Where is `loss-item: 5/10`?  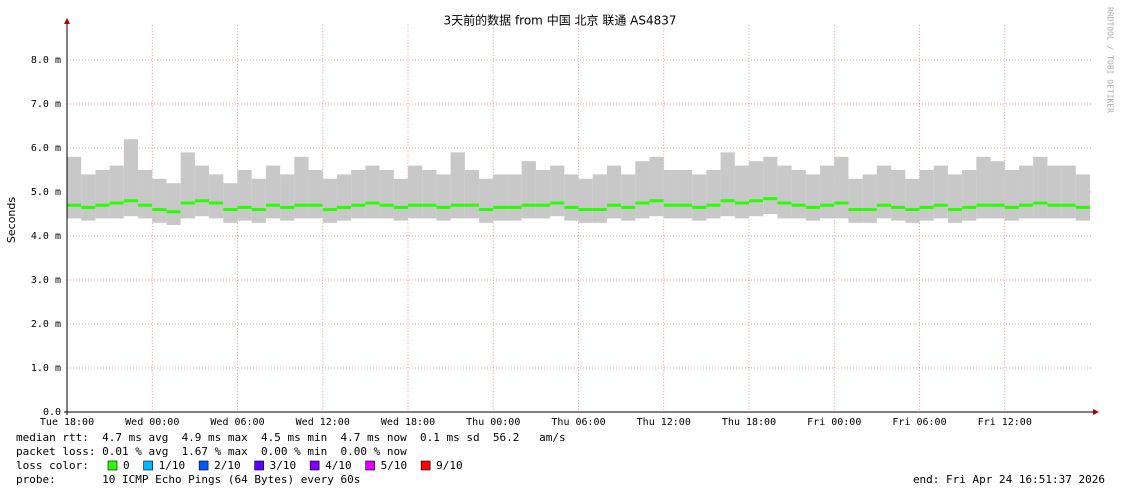
loss-item: 5/10 is located at coordinates (394, 465).